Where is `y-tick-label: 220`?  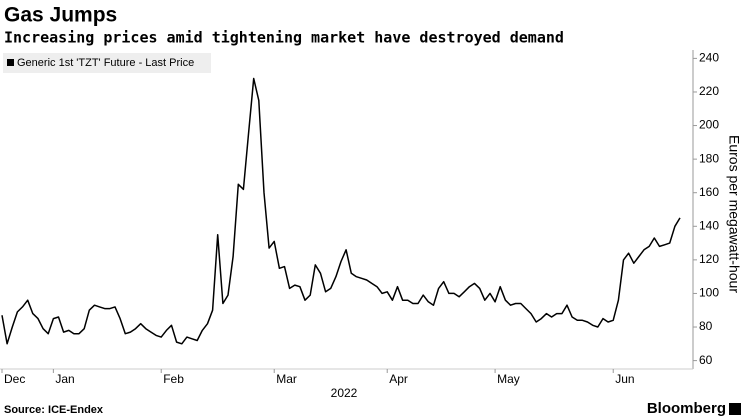 y-tick-label: 220 is located at coordinates (709, 91).